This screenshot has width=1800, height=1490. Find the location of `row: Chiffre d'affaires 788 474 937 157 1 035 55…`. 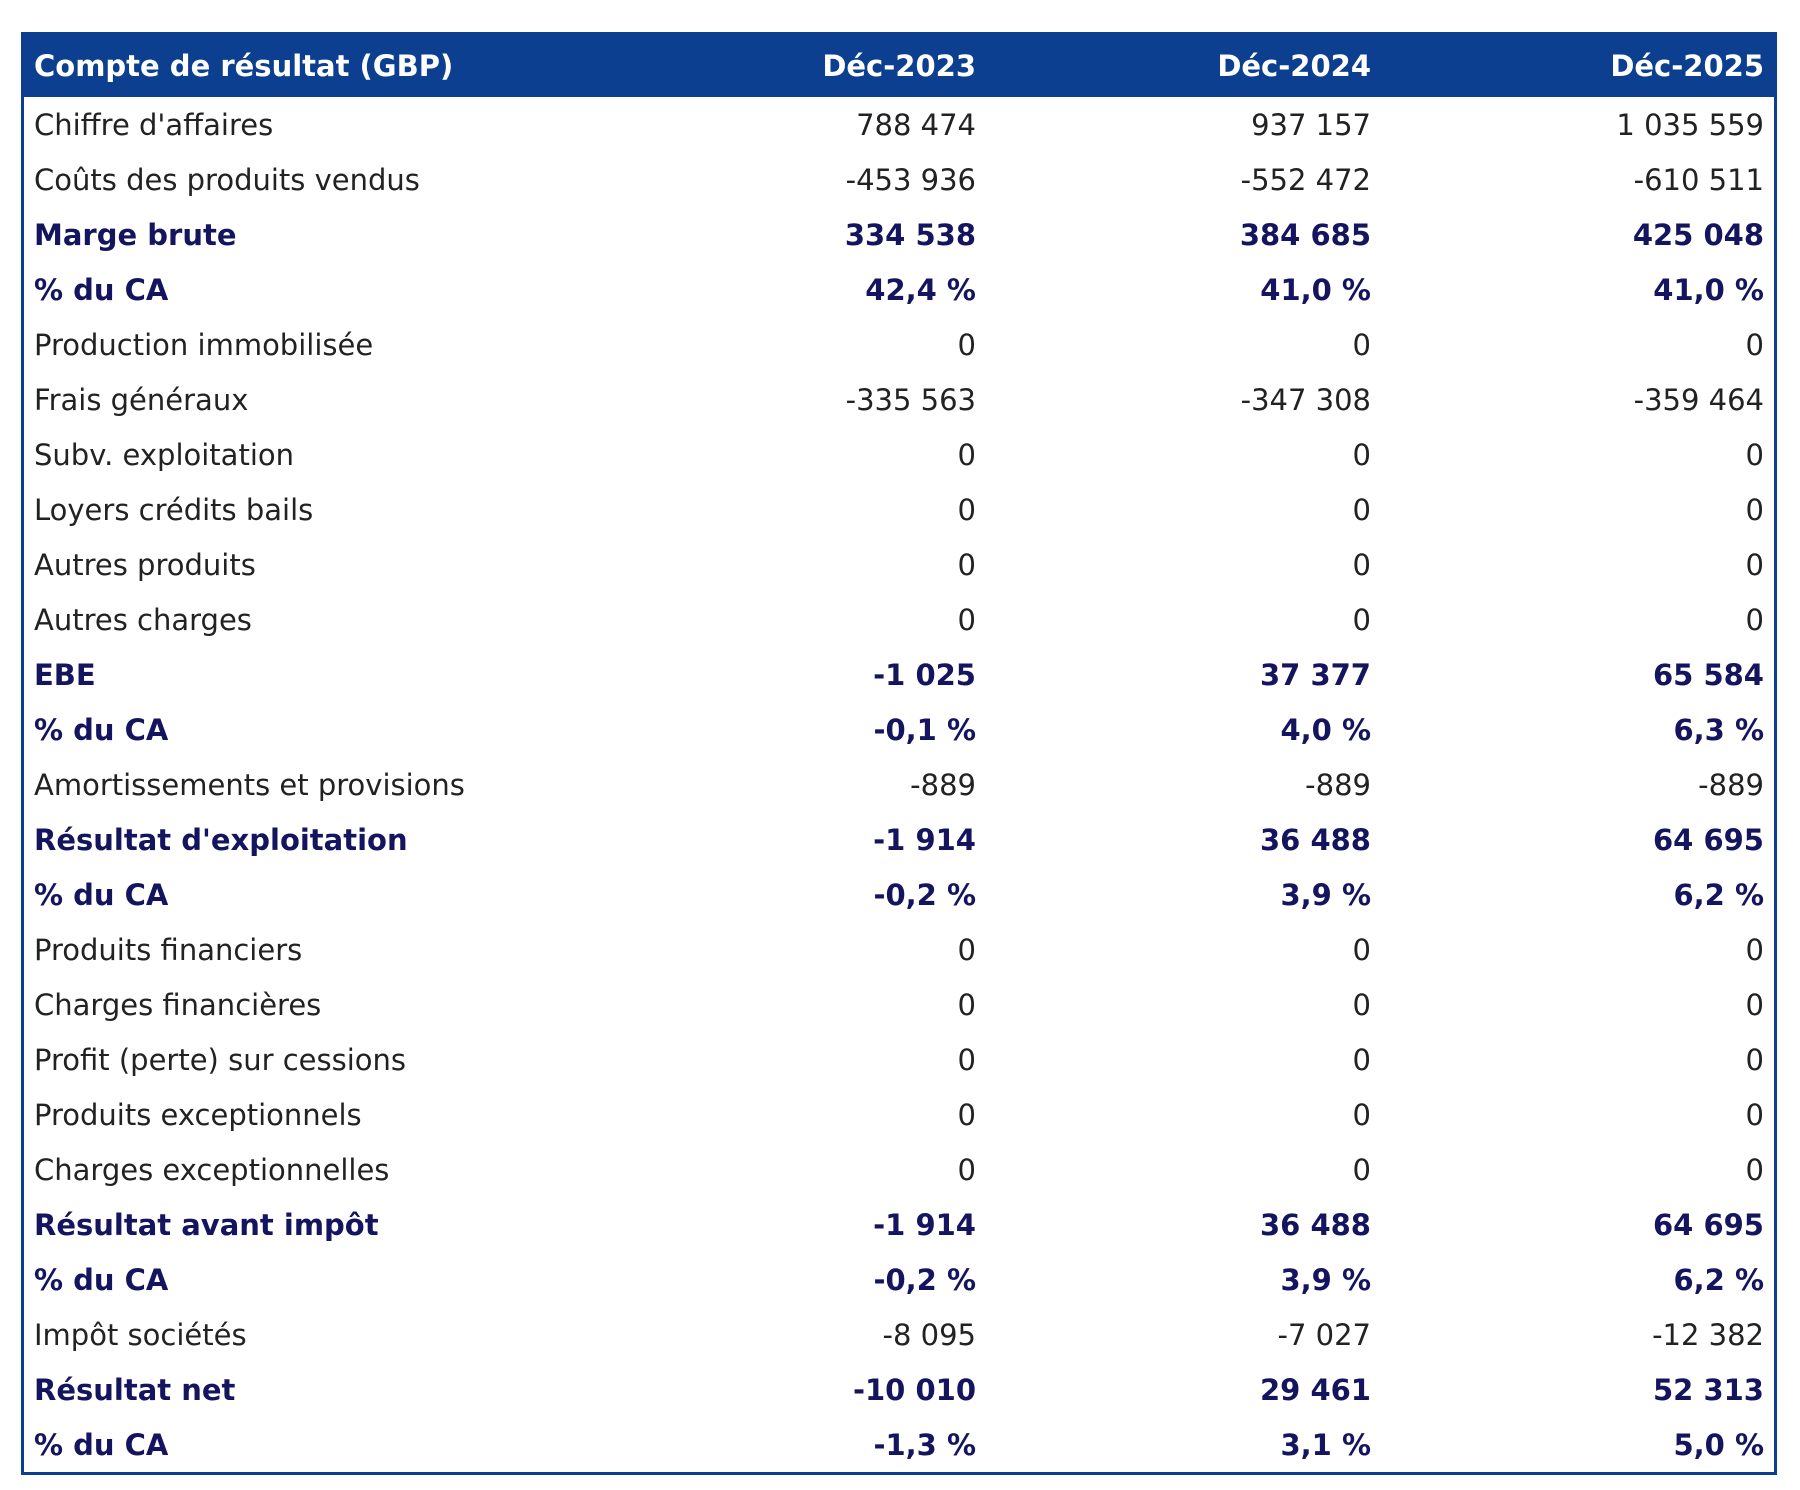

row: Chiffre d'affaires 788 474 937 157 1 035 55… is located at coordinates (899, 124).